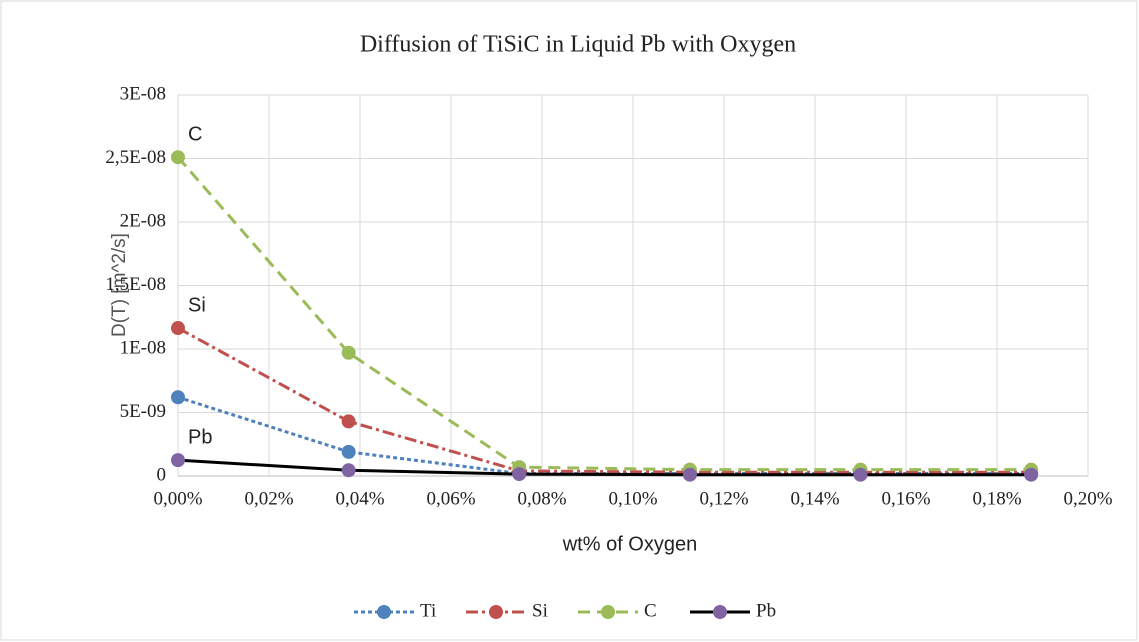 The height and width of the screenshot is (642, 1139). I want to click on y-tick-label: 0, so click(162, 474).